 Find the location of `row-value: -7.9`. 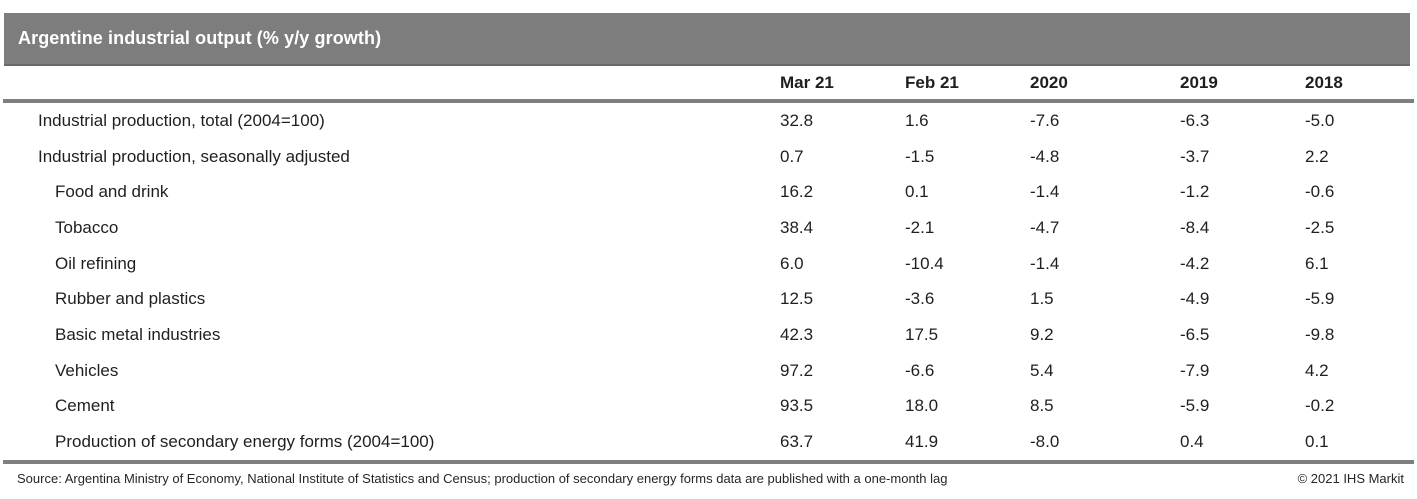

row-value: -7.9 is located at coordinates (1195, 370).